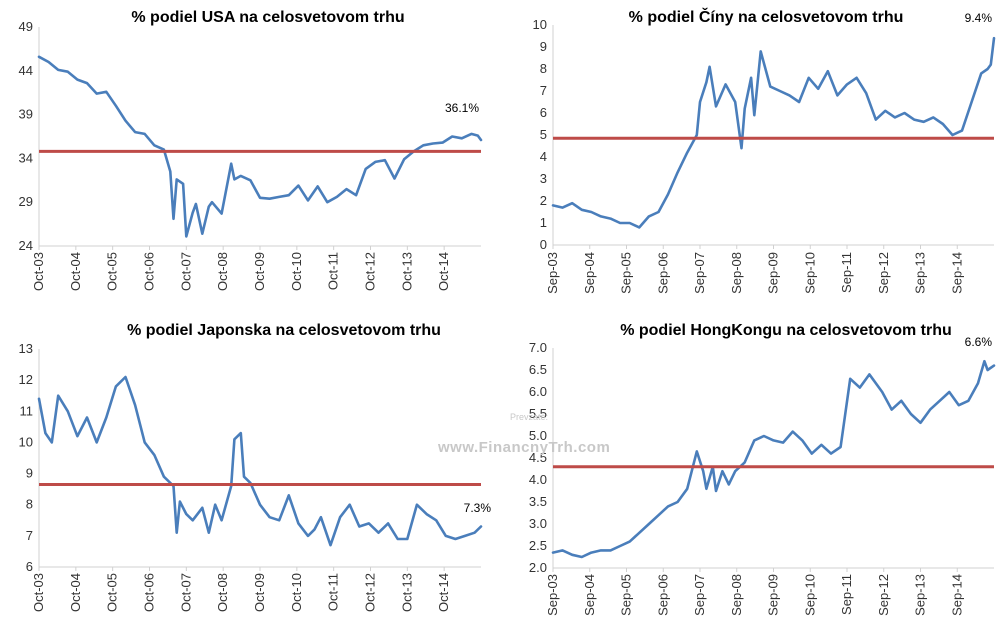 Image resolution: width=1006 pixels, height=623 pixels. Describe the element at coordinates (543, 244) in the screenshot. I see `y-tick-label: 0` at that location.